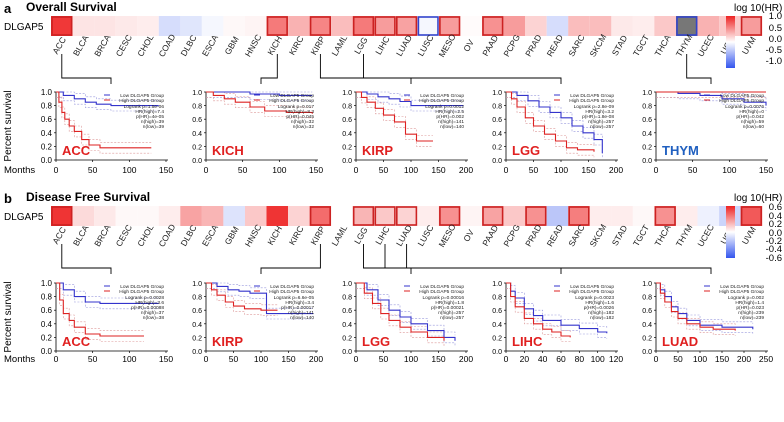 The image size is (784, 422). What do you see at coordinates (212, 216) in the screenshot?
I see `heat-cell-esca` at bounding box center [212, 216].